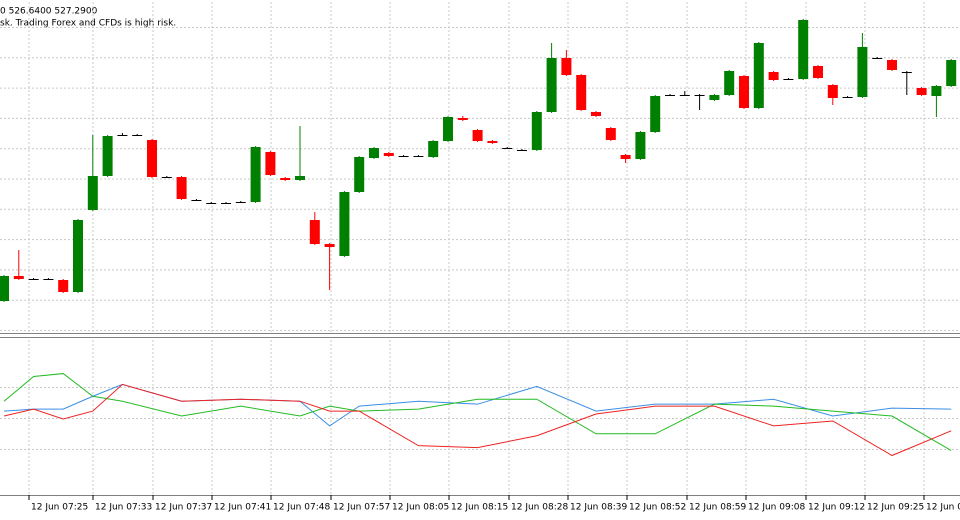  What do you see at coordinates (49, 12) in the screenshot?
I see `header-line: 0 526.6400 527.2900` at bounding box center [49, 12].